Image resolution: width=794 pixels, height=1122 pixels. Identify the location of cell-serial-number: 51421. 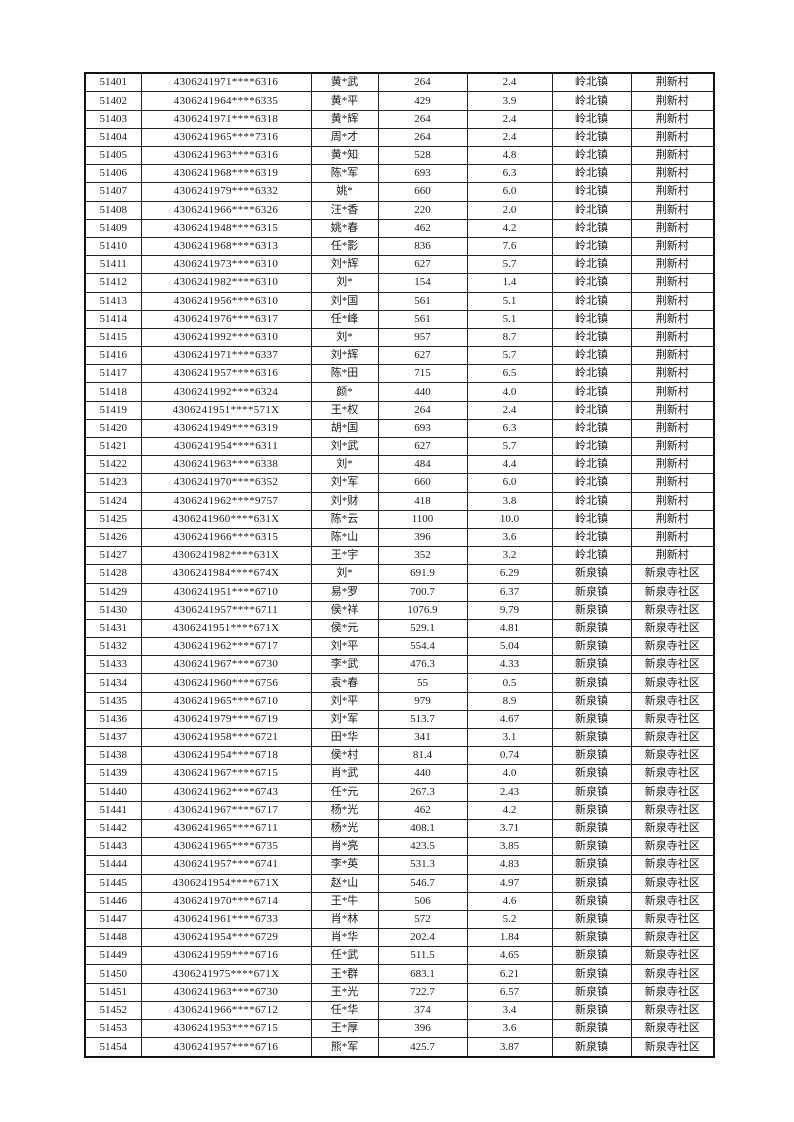
(113, 446).